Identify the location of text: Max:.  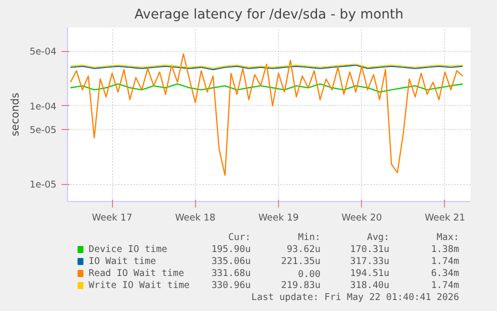
(448, 237).